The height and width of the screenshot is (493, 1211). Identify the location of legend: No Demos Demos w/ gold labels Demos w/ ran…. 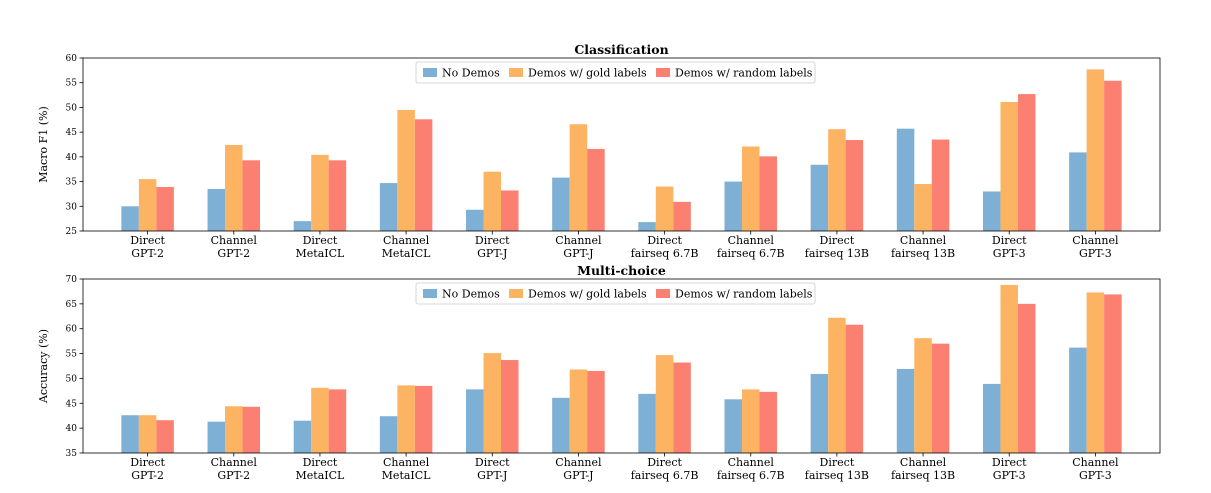
(615, 293).